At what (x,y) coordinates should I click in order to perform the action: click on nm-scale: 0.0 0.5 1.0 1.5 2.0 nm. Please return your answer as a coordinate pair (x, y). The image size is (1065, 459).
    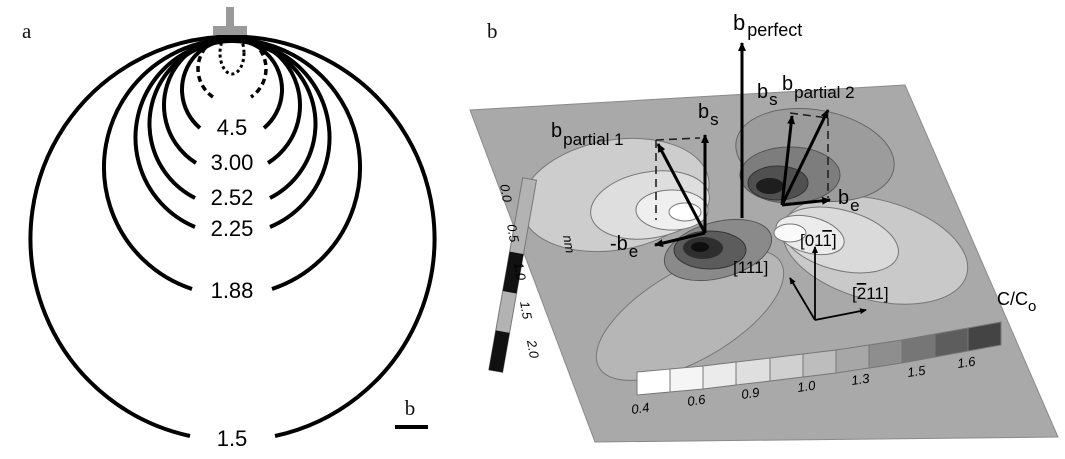
    Looking at the image, I should click on (533, 275).